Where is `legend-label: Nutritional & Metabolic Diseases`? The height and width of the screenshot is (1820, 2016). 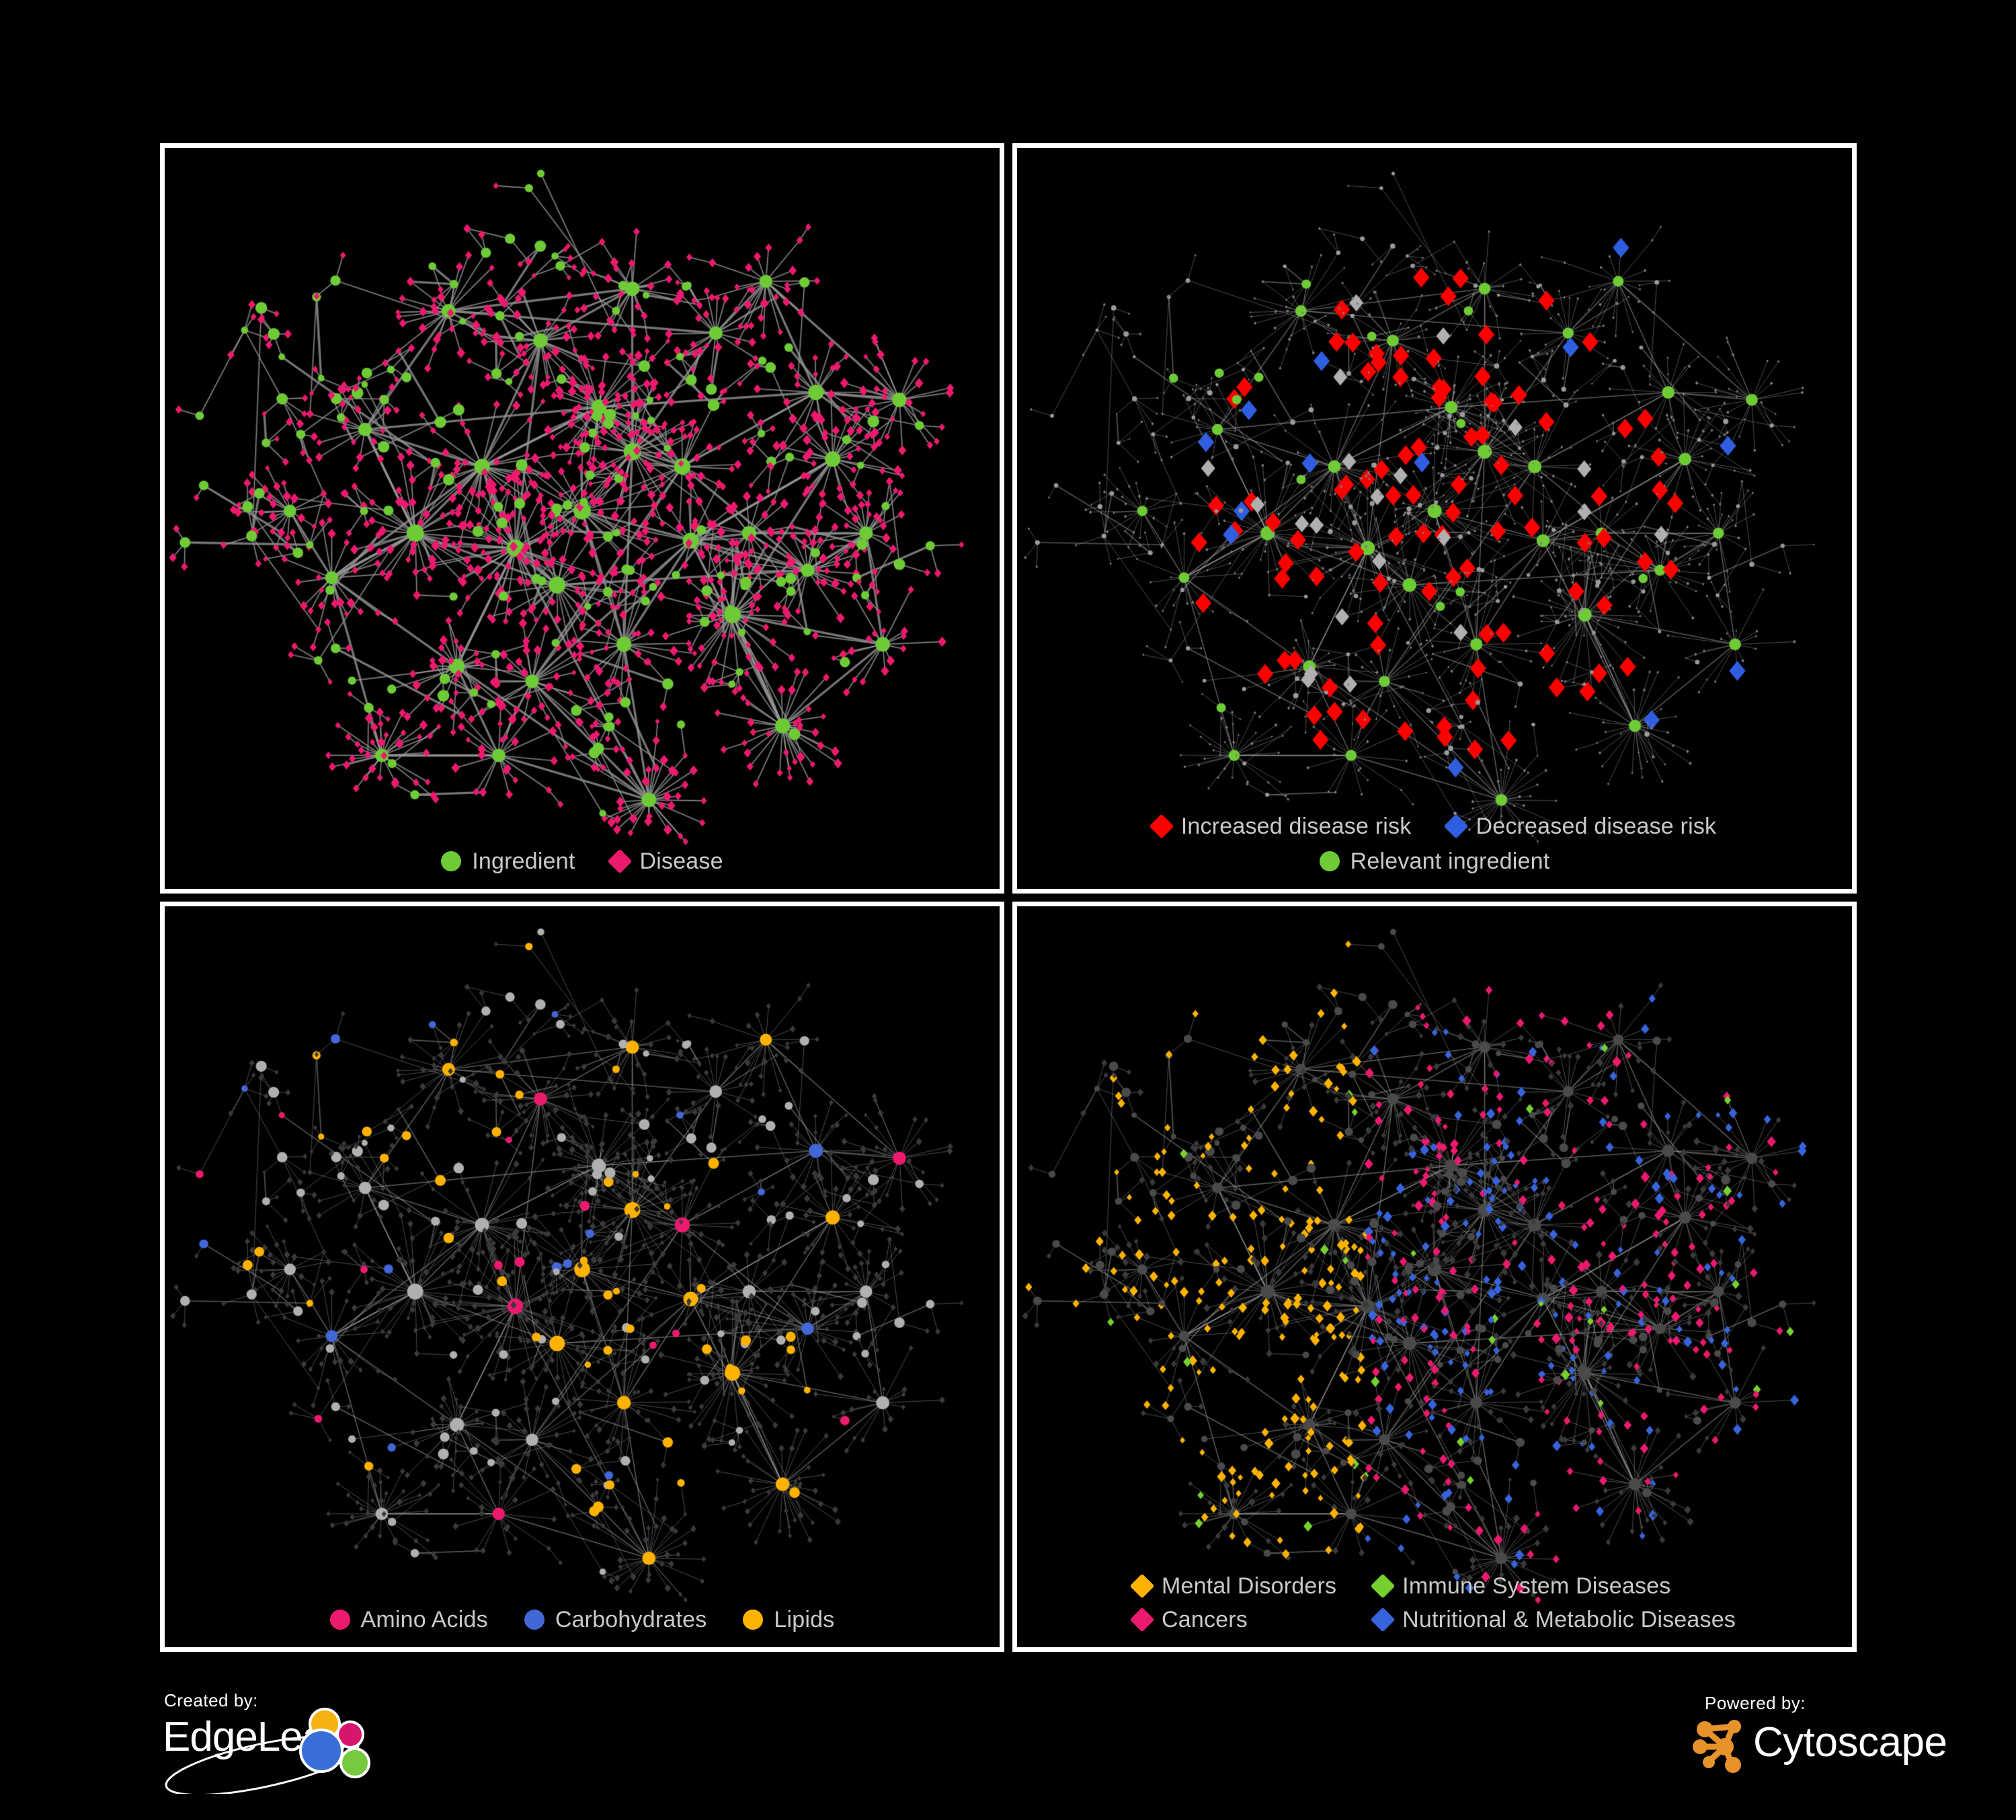 legend-label: Nutritional & Metabolic Diseases is located at coordinates (1569, 1619).